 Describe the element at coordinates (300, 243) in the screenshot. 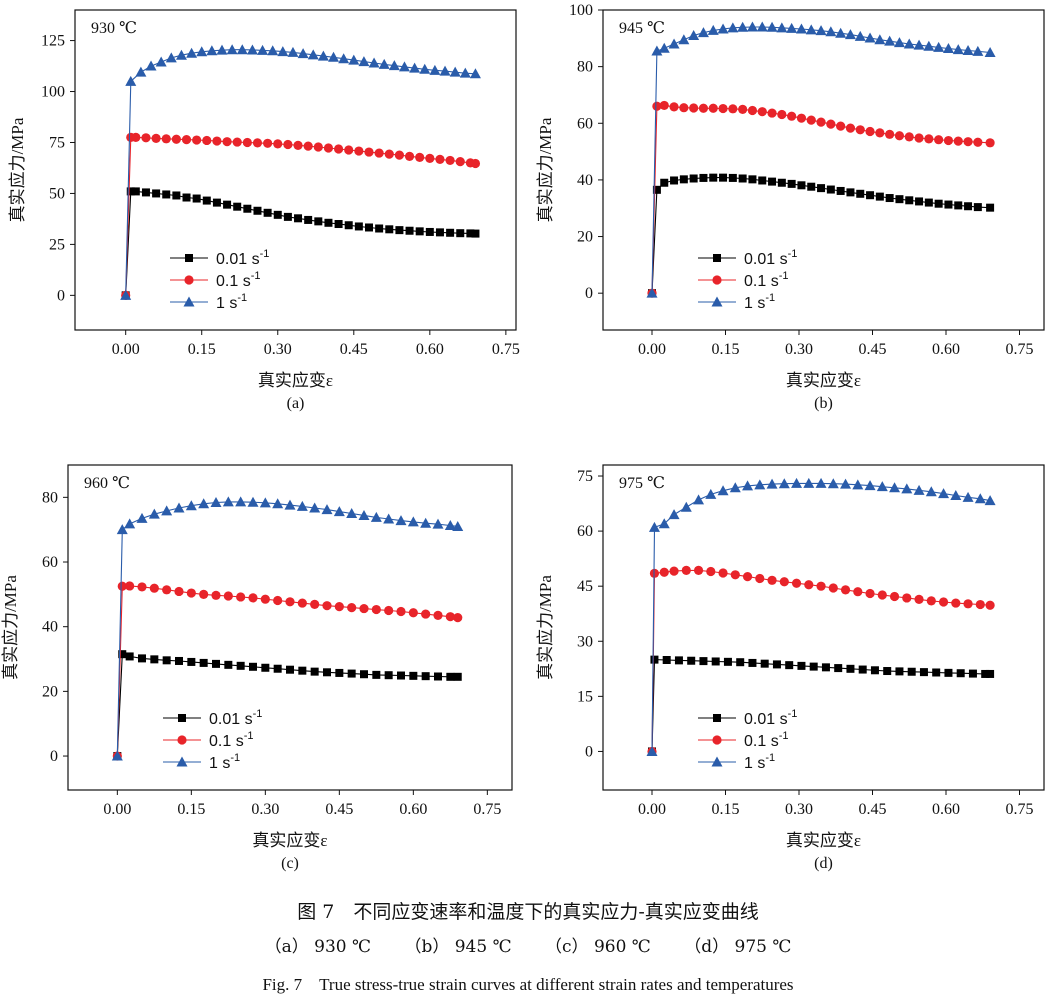

I see `series-square` at that location.